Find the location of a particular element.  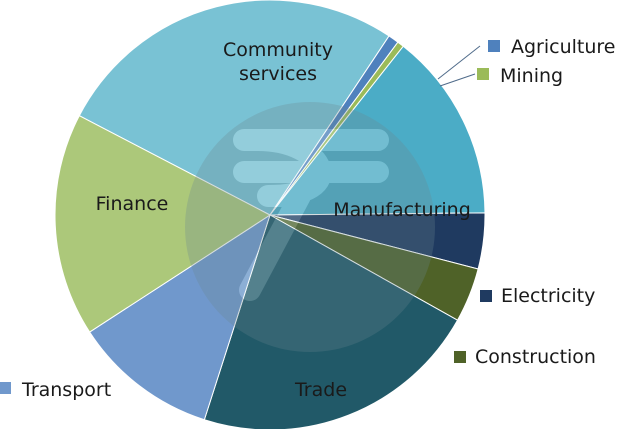

label-trade: Trade is located at coordinates (320, 390).